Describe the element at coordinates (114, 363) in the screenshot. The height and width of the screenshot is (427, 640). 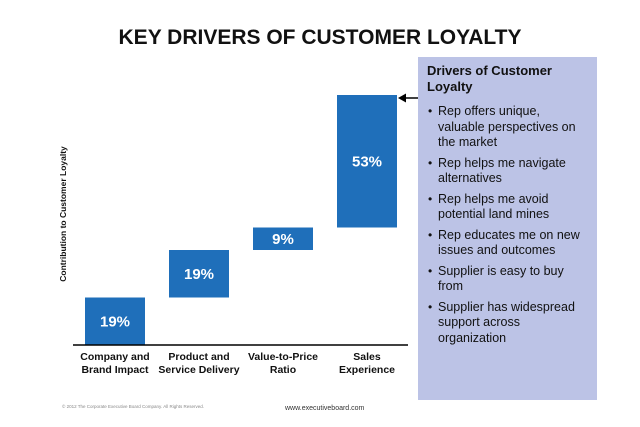
I see `category-label: Company and Brand Impact` at that location.